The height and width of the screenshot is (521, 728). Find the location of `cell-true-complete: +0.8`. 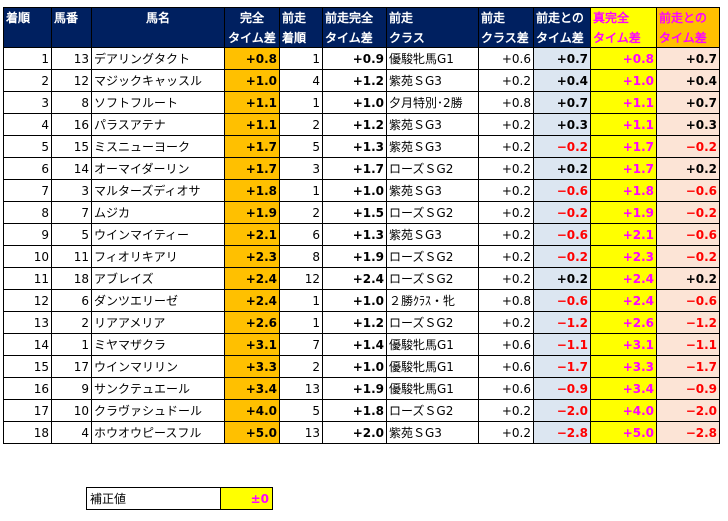

cell-true-complete: +0.8 is located at coordinates (623, 58).